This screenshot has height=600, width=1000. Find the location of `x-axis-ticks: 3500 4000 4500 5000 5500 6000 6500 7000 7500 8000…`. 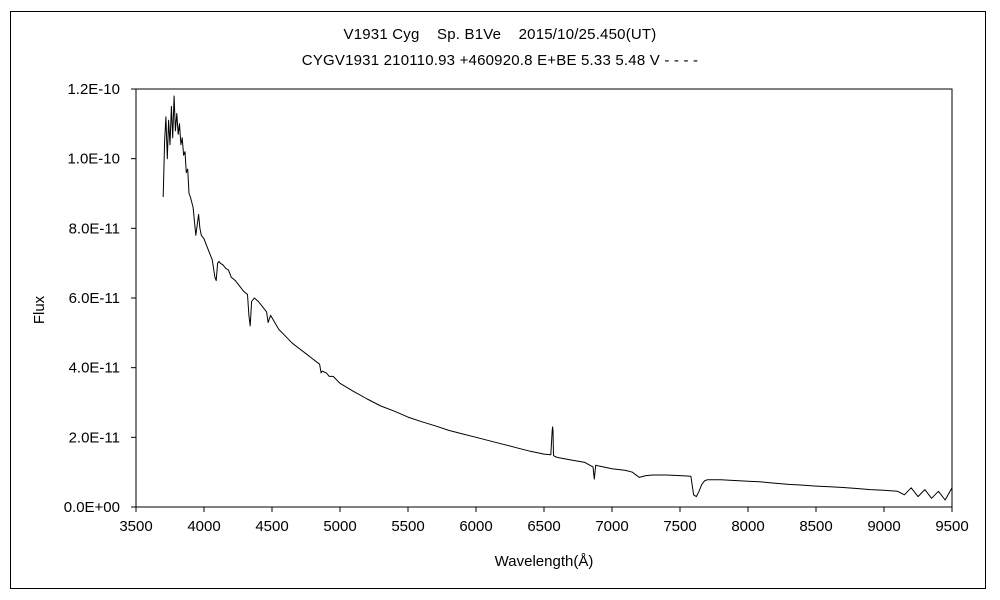

x-axis-ticks: 3500 4000 4500 5000 5500 6000 6500 7000 7500 8000… is located at coordinates (544, 521).